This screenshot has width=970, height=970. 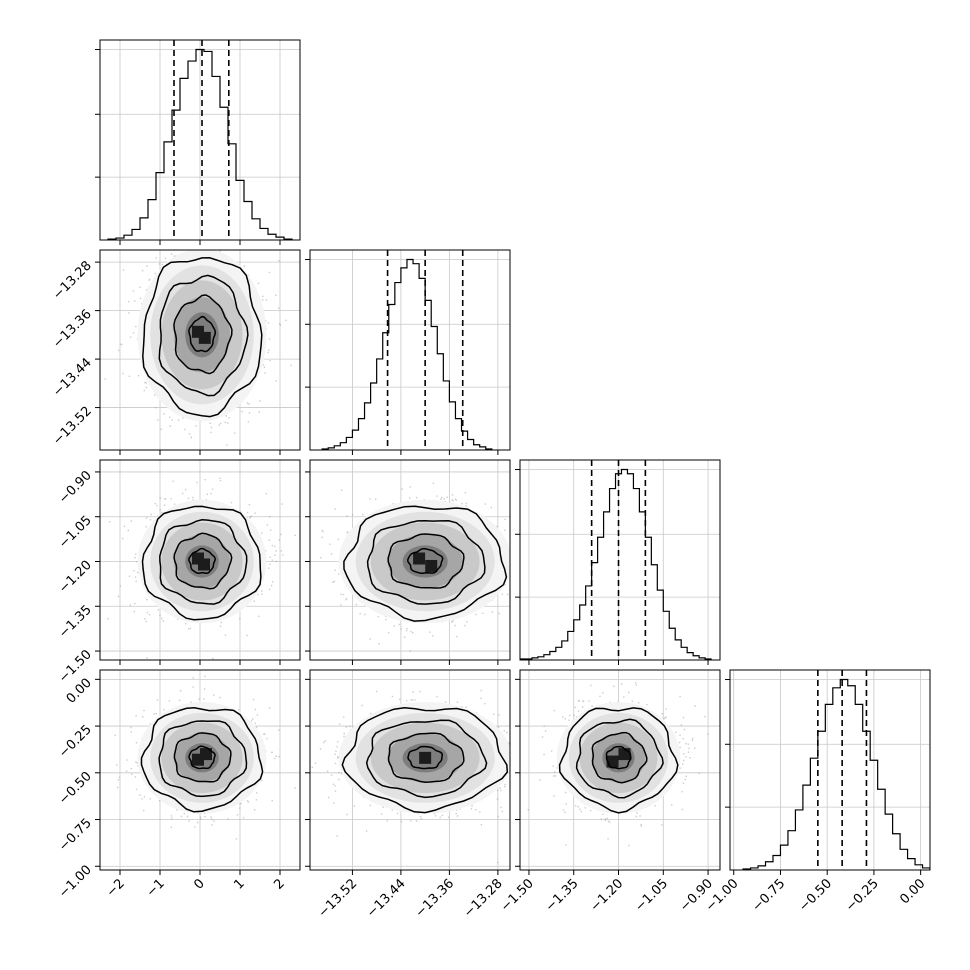 I want to click on y-tick-label: −13.36, so click(x=72, y=329).